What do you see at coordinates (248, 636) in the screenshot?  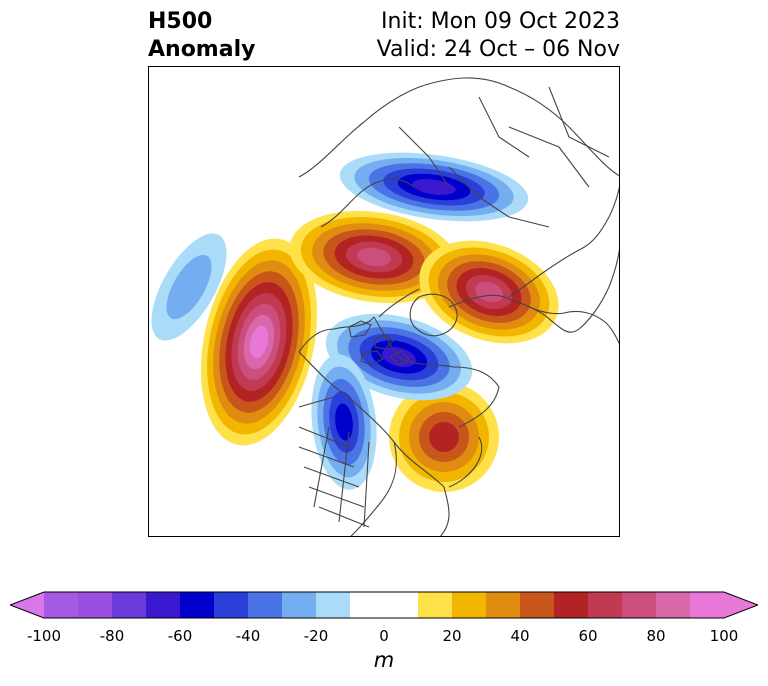 I see `color-scale-tick-label: -40` at bounding box center [248, 636].